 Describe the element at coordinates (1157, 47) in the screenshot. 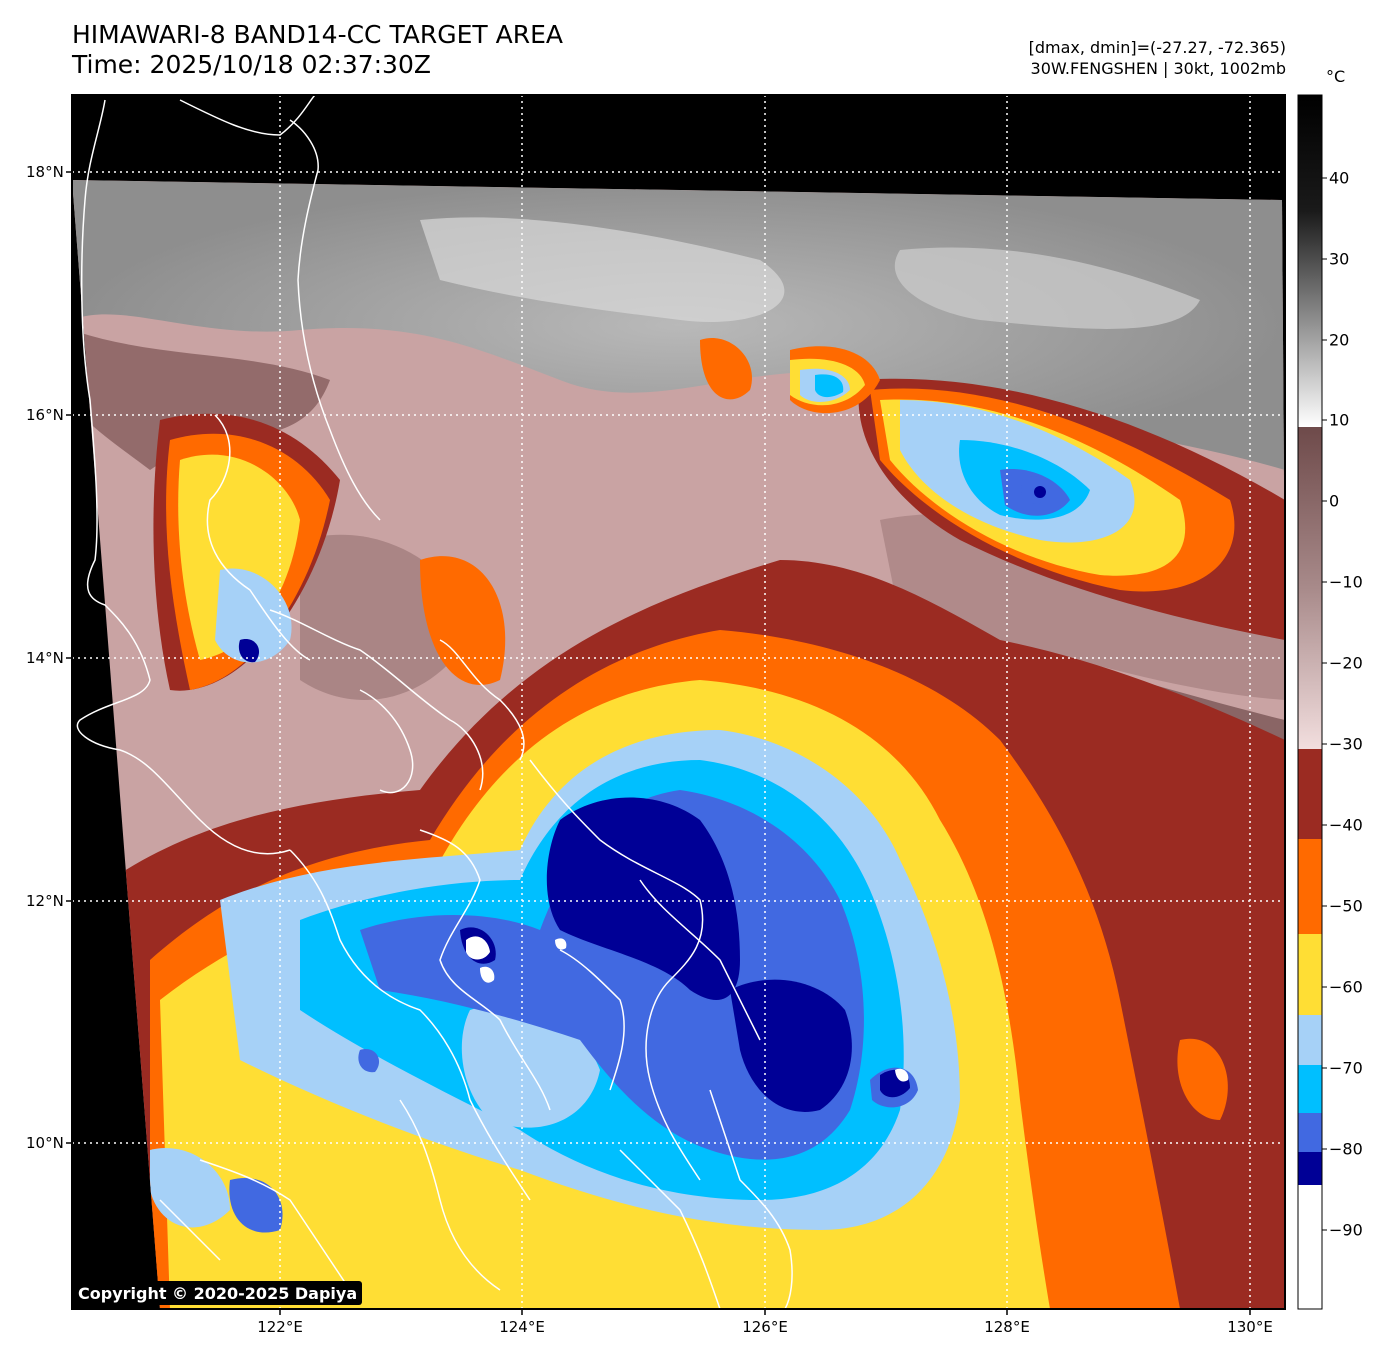

I see `dmax-dmin-label: [dmax, dmin]=(-27.27, -72.365)` at that location.